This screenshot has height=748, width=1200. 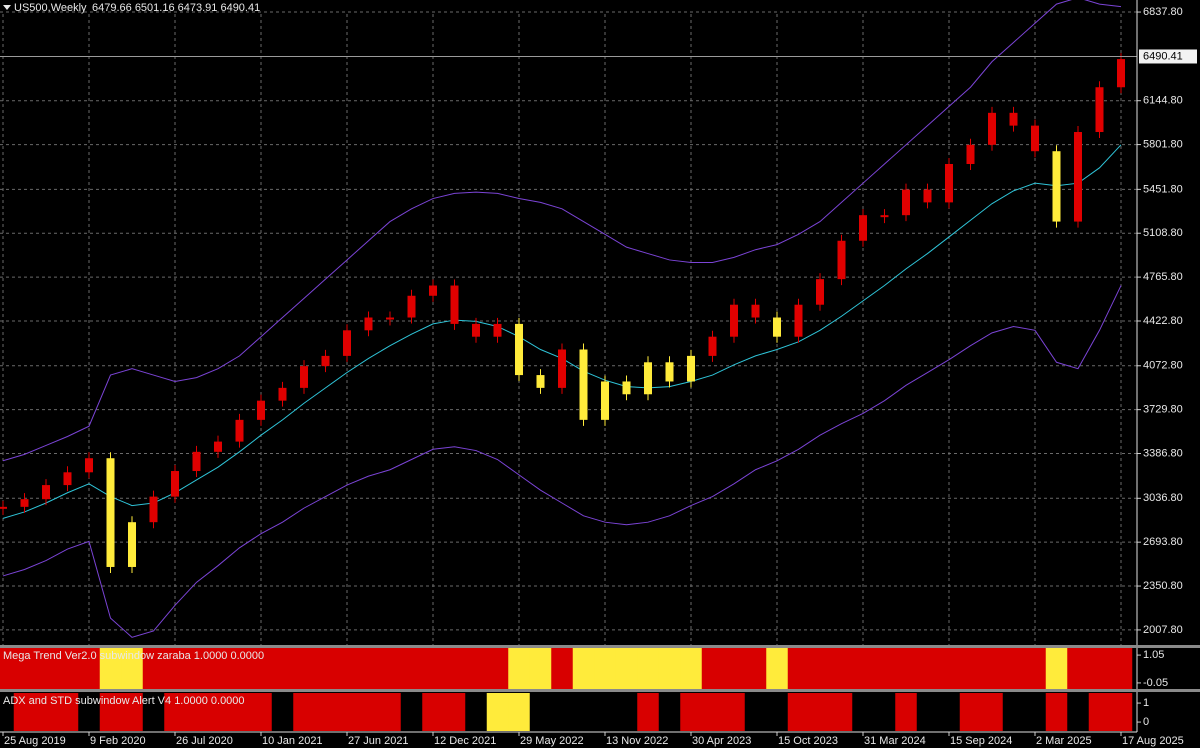 What do you see at coordinates (50, 8) in the screenshot?
I see `symbol-title: US500,Weekly` at bounding box center [50, 8].